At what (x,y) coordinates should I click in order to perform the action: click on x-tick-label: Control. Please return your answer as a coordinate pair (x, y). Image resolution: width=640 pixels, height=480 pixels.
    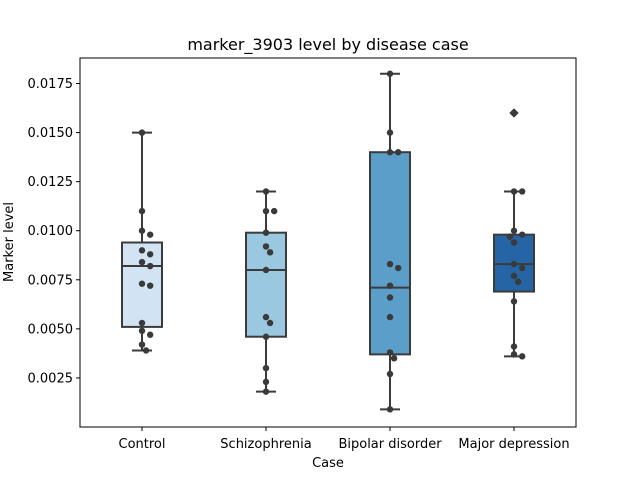
    Looking at the image, I should click on (142, 444).